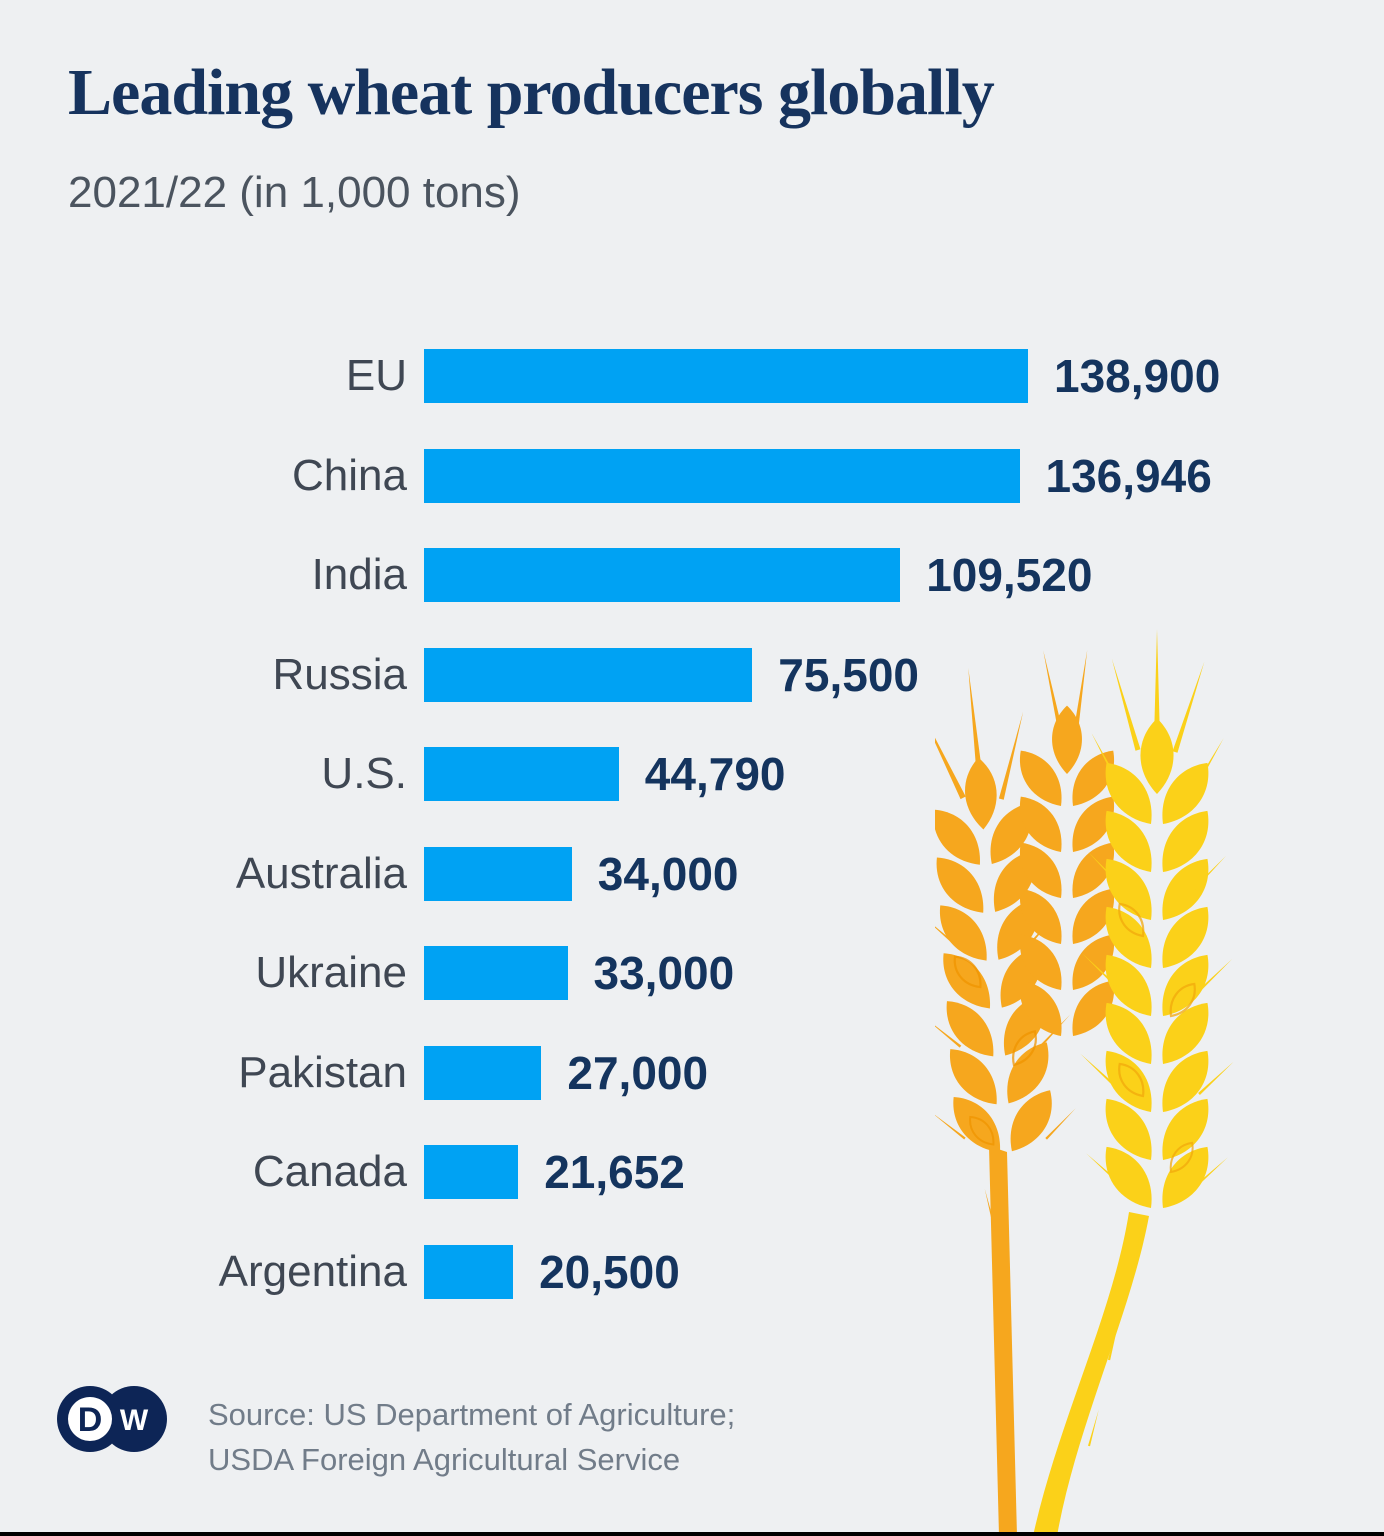  I want to click on bar-row: Argentina 20,500, so click(692, 1271).